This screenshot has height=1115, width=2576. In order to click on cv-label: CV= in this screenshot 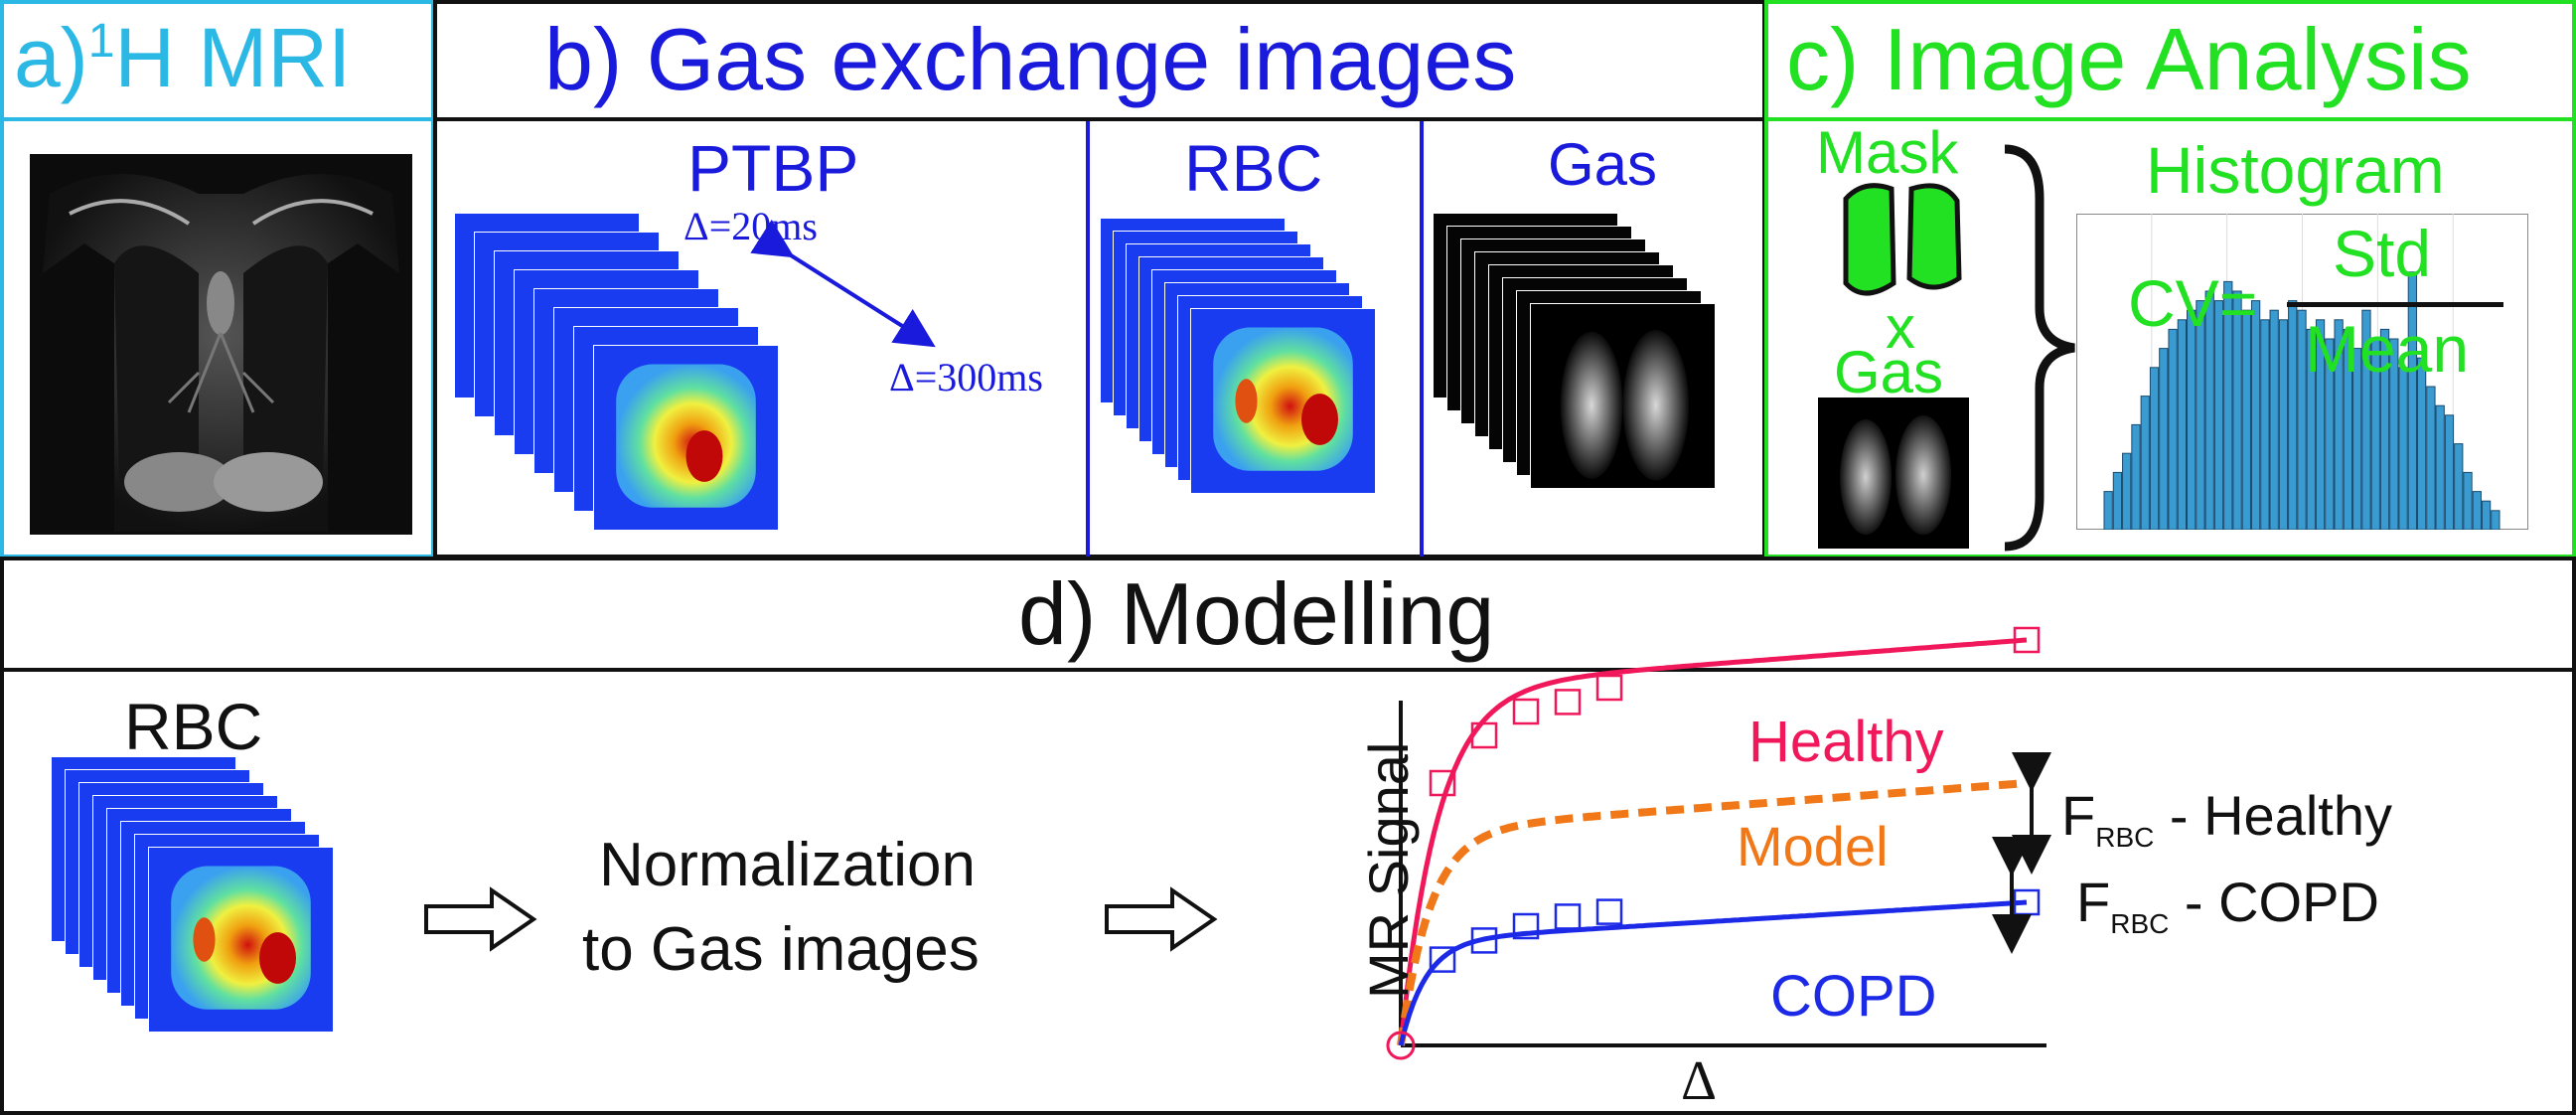, I will do `click(2193, 303)`.